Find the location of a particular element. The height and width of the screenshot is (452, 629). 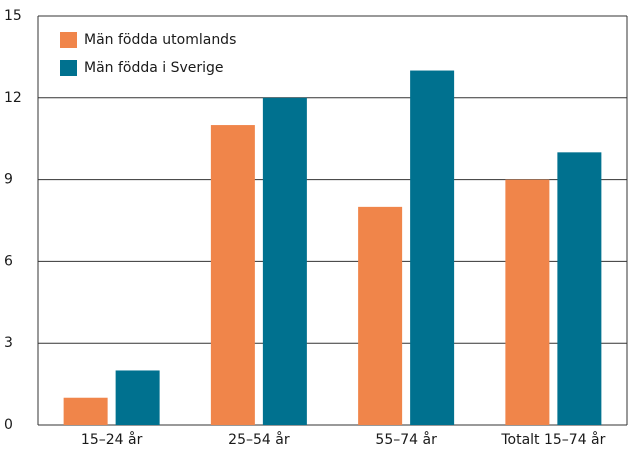

legend-label: Män födda i Sverige is located at coordinates (154, 68).